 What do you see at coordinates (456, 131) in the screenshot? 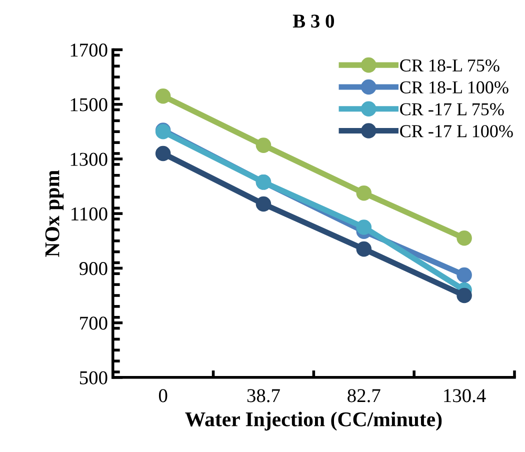
I see `legend-label: CR -17 L 100%` at bounding box center [456, 131].